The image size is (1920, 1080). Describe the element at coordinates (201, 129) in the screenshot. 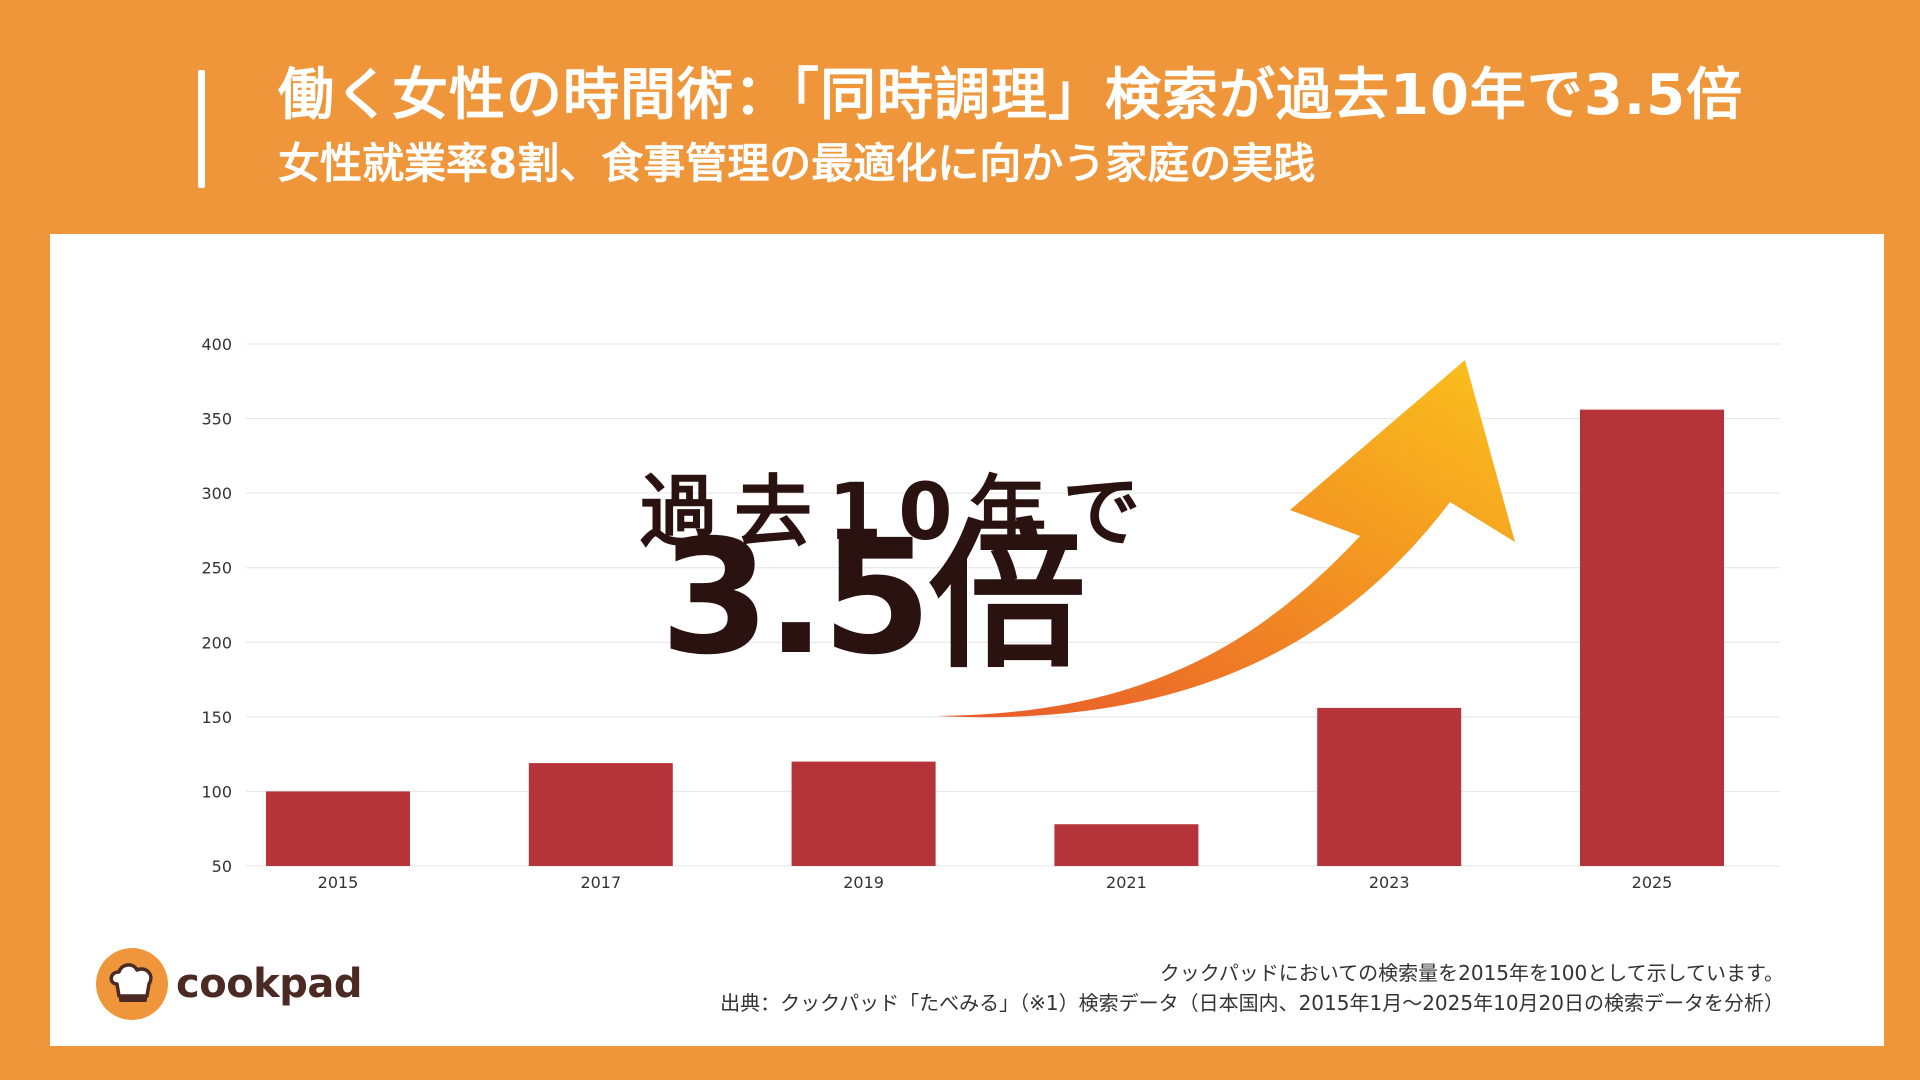

I see `header-accent-bar` at that location.